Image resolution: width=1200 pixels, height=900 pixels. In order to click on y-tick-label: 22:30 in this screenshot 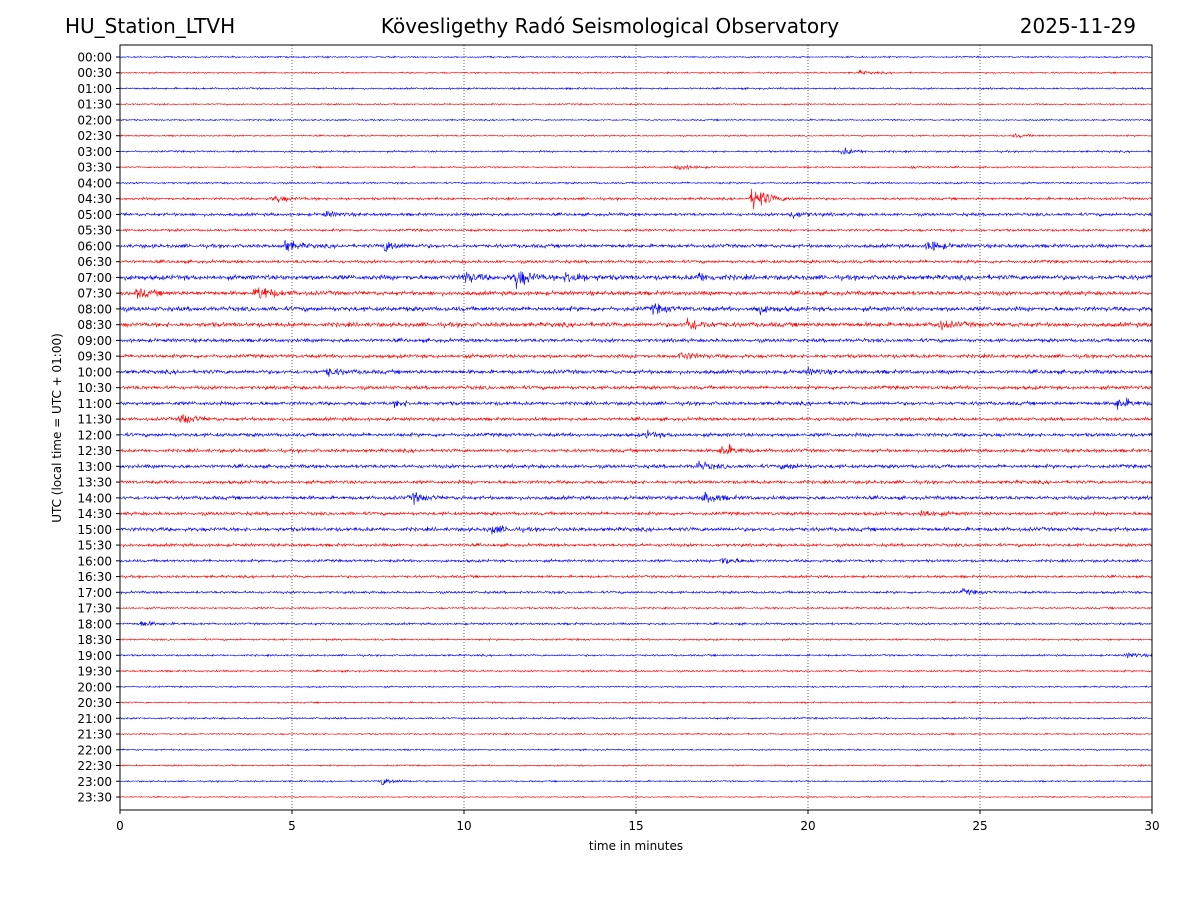, I will do `click(94, 766)`.